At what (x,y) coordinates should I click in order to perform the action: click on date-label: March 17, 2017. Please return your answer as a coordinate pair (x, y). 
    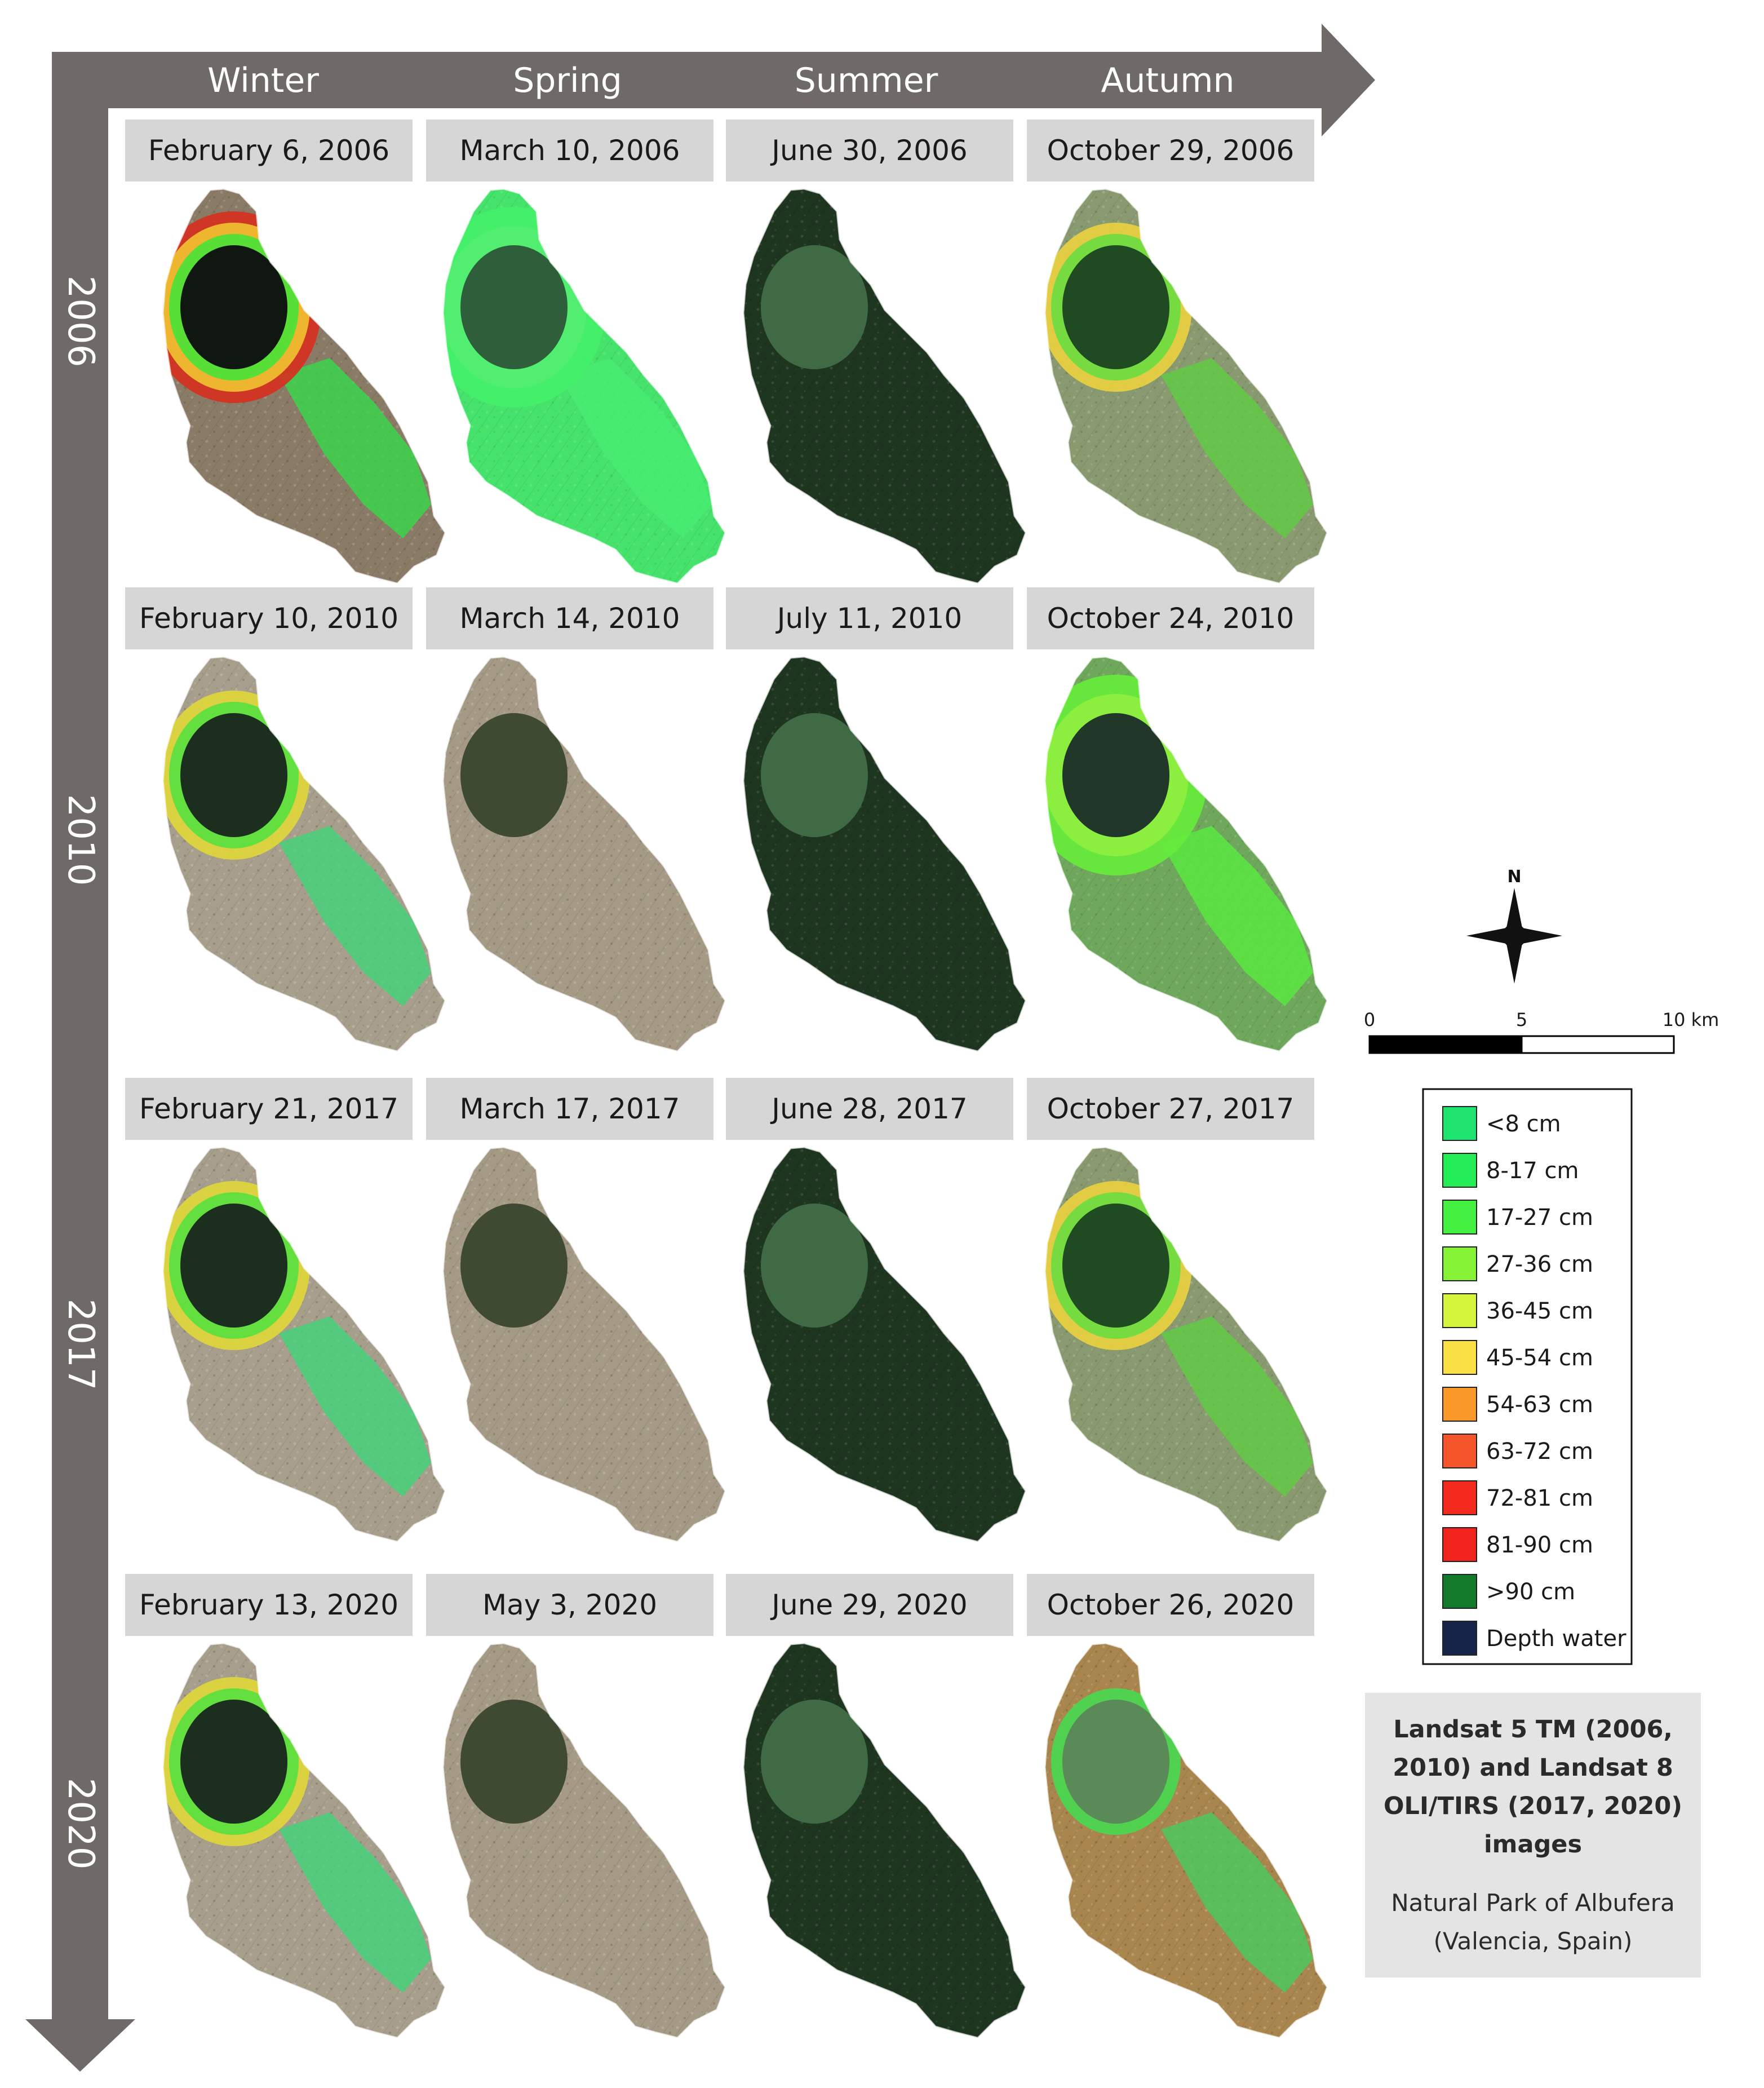
    Looking at the image, I should click on (570, 1108).